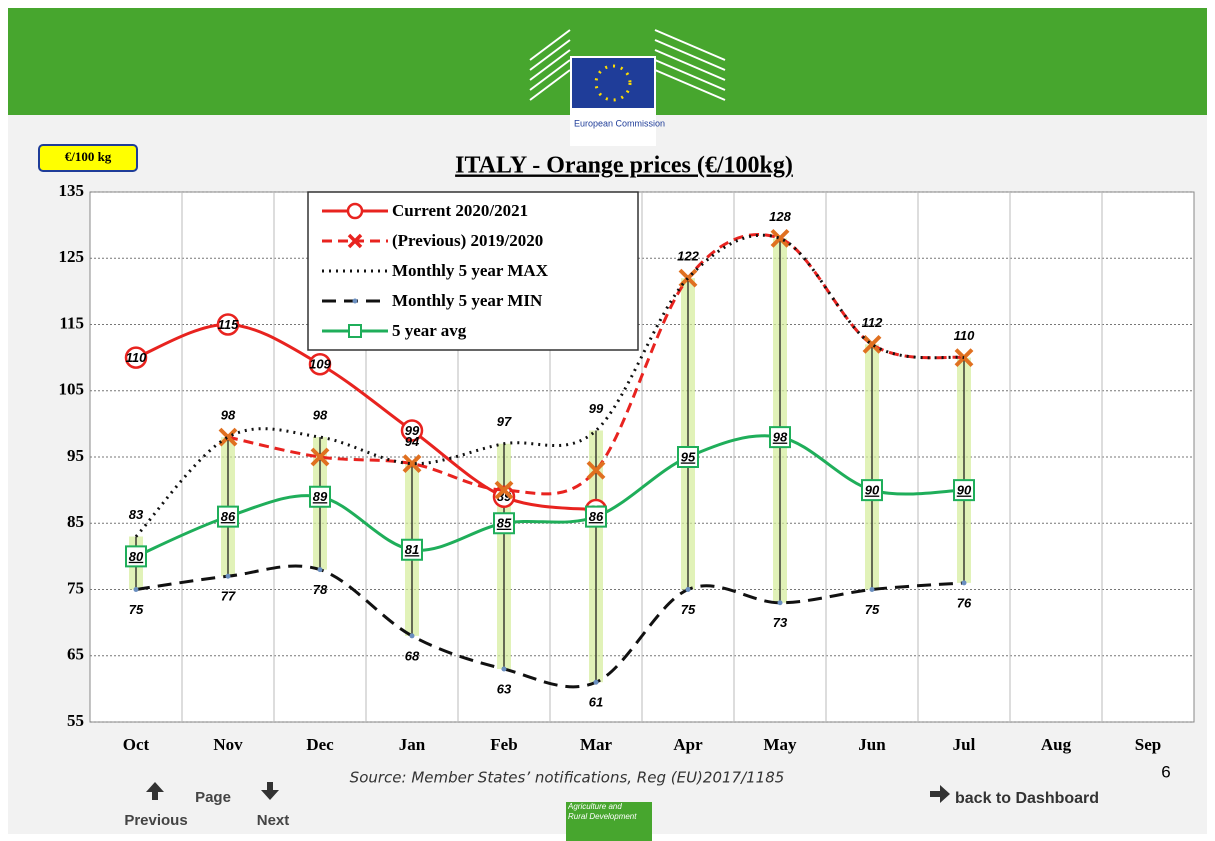  I want to click on dg-text: Agriculture and Rural Development, so click(602, 811).